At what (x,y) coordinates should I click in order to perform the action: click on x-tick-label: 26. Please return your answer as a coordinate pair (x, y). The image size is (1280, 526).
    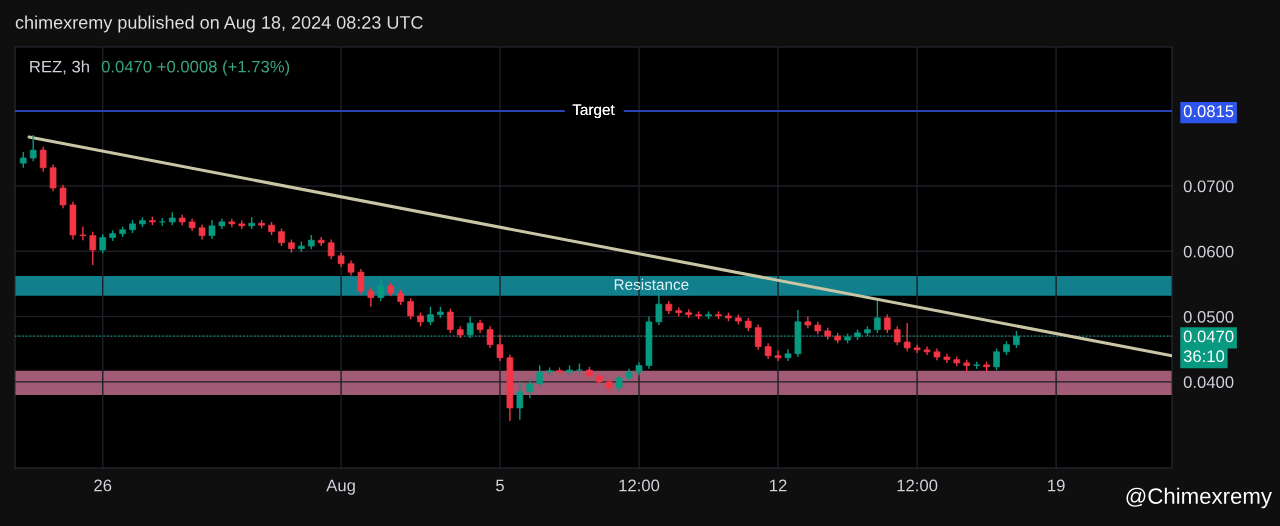
    Looking at the image, I should click on (103, 485).